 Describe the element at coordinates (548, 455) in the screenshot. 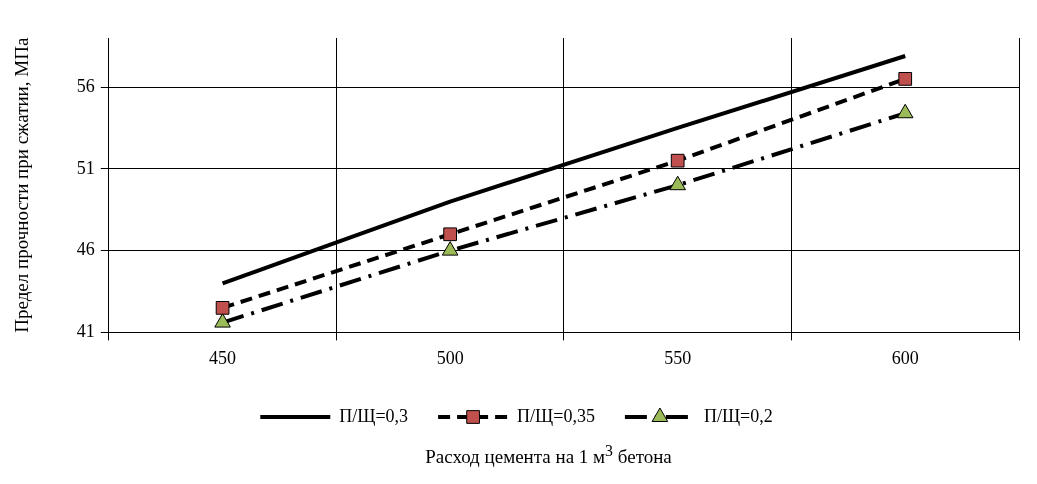

I see `x-axis-title: Расход цемента на 1 м$^{3}$ бетона` at that location.